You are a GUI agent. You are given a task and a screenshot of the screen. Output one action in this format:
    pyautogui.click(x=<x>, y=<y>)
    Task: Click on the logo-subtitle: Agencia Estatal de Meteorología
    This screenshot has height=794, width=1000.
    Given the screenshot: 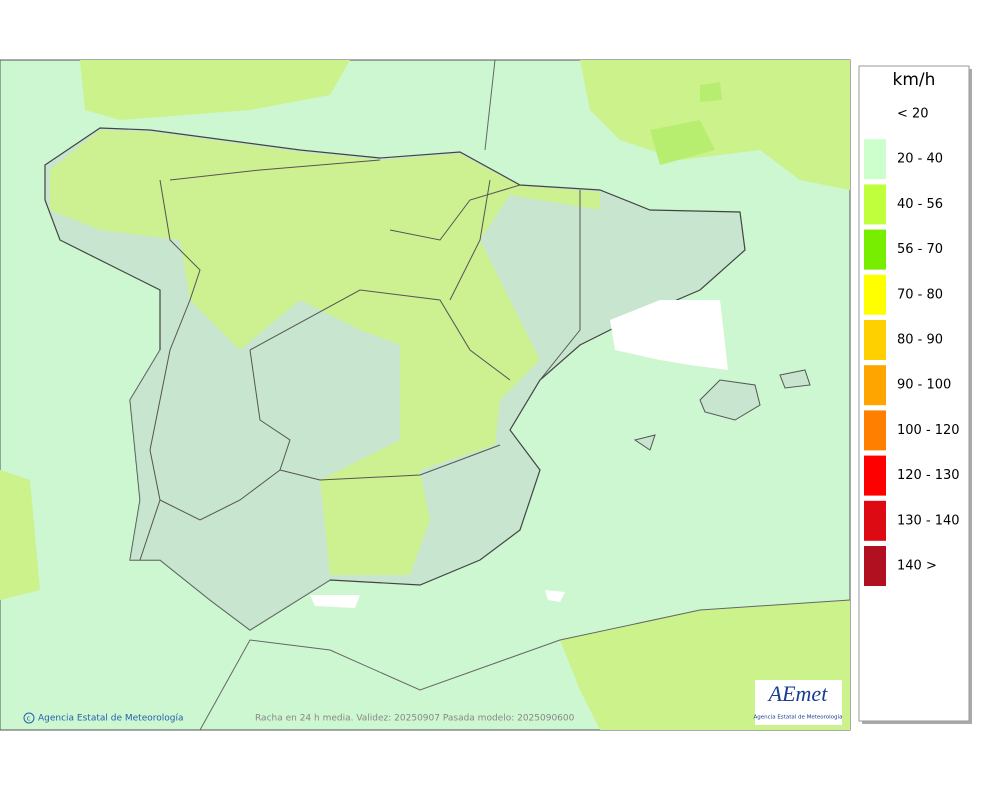 What is the action you would take?
    pyautogui.click(x=798, y=717)
    